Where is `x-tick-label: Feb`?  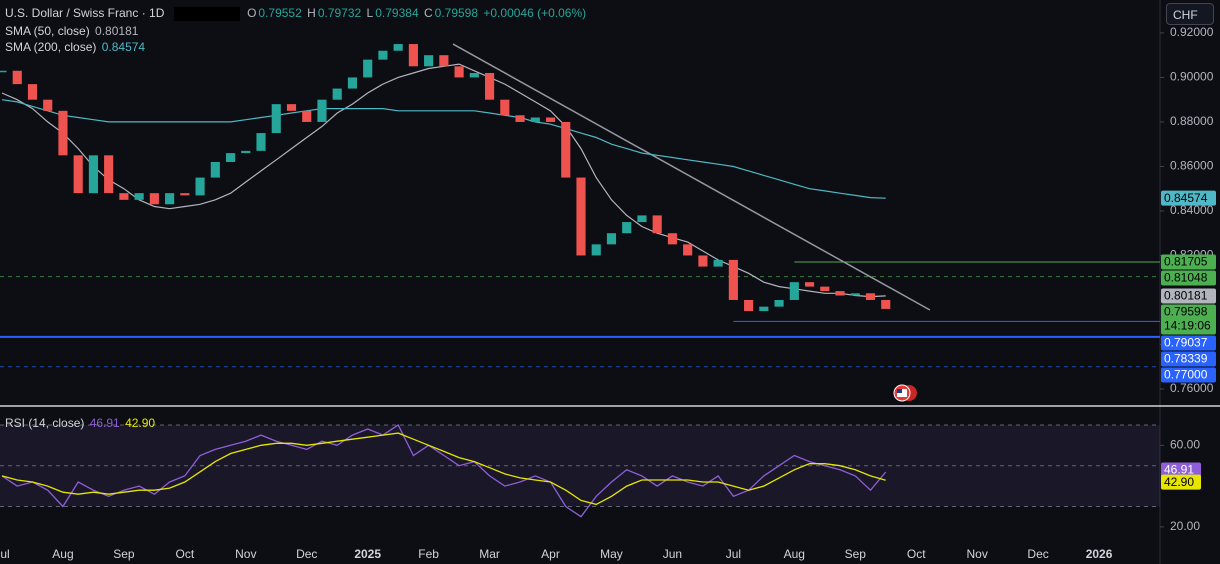 x-tick-label: Feb is located at coordinates (428, 554).